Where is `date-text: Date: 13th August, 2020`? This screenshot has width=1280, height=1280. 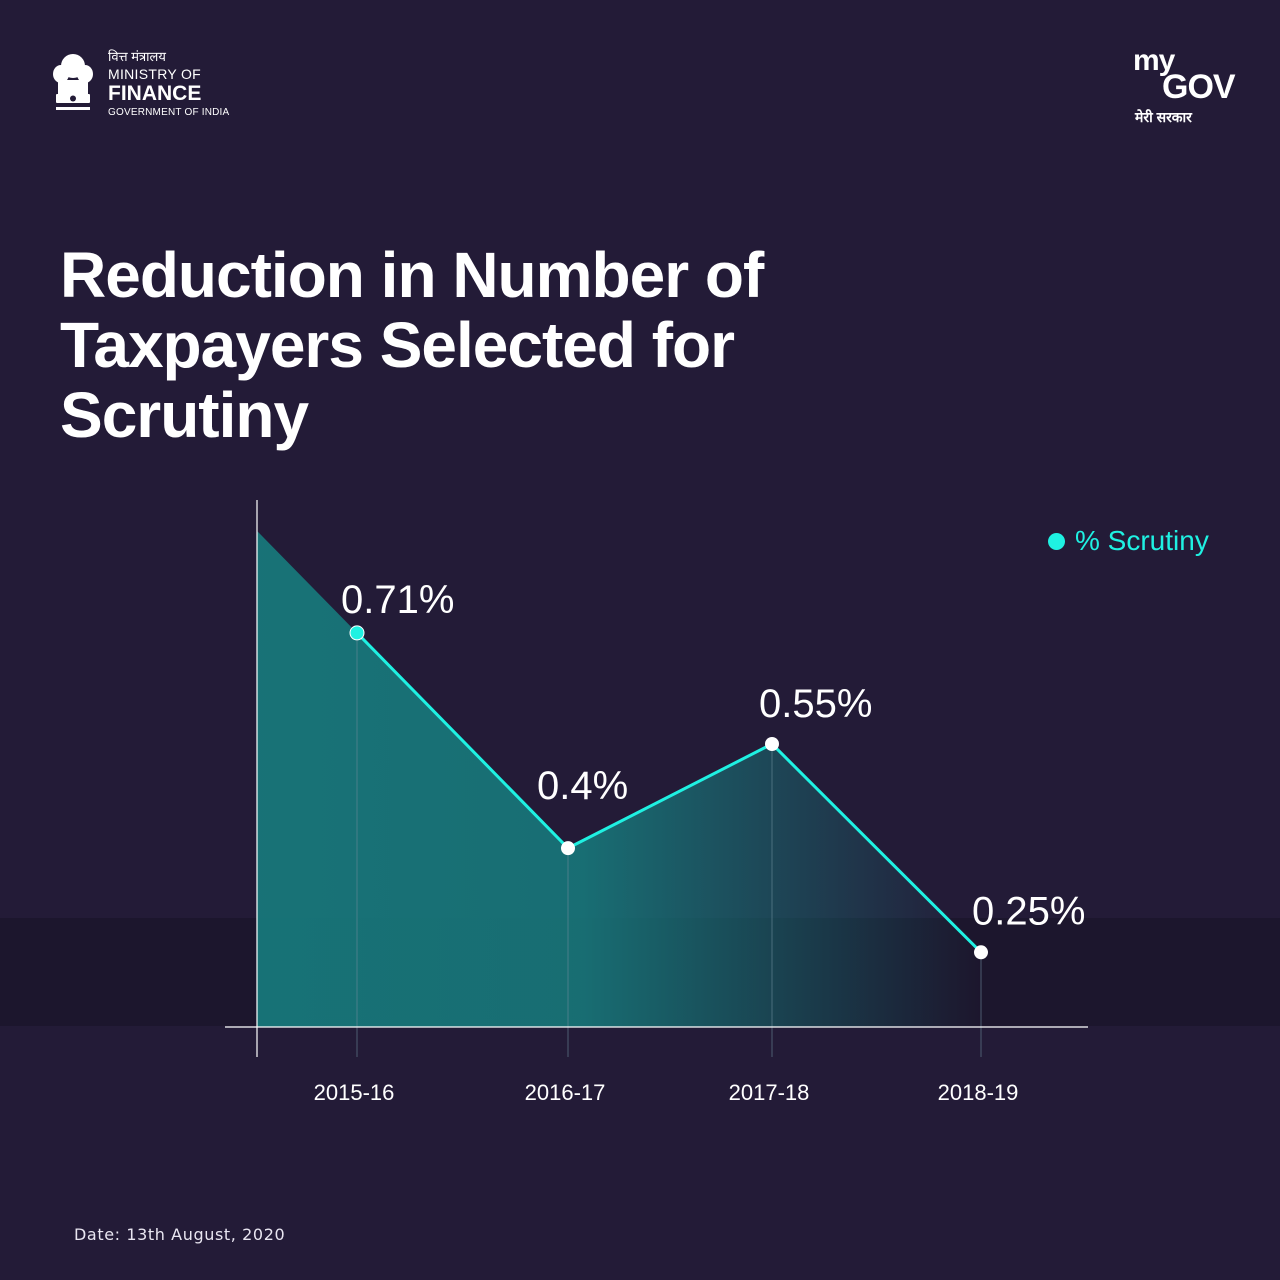
date-text: Date: 13th August, 2020 is located at coordinates (180, 1234).